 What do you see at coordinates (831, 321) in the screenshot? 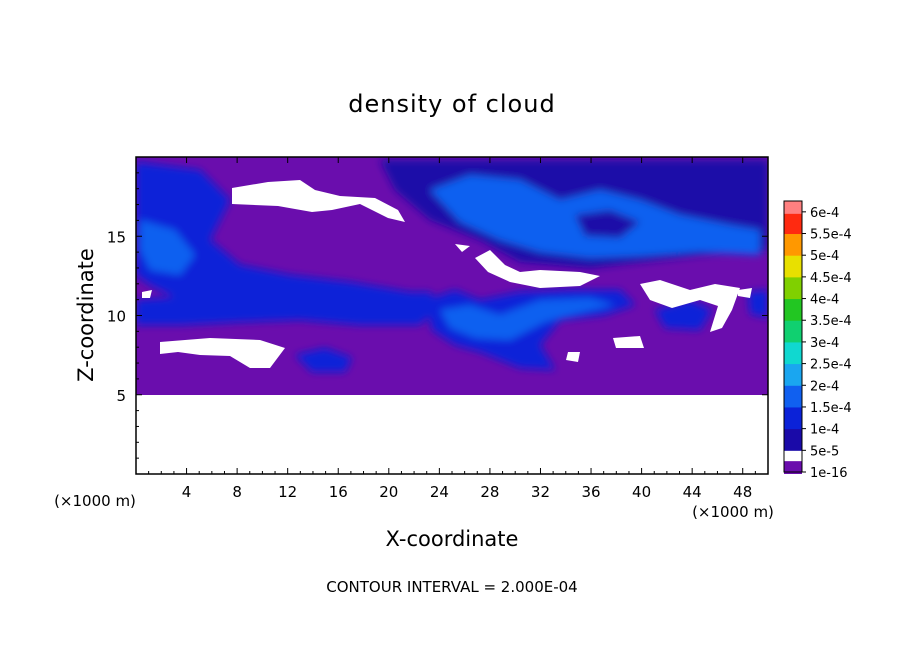
I see `colorbar-label: 3.5e-4` at bounding box center [831, 321].